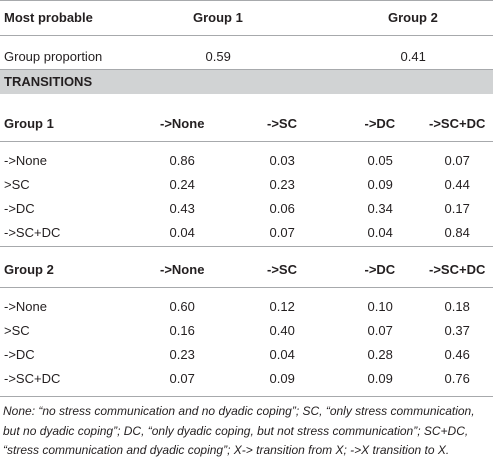  What do you see at coordinates (182, 160) in the screenshot?
I see `cell: 0.86` at bounding box center [182, 160].